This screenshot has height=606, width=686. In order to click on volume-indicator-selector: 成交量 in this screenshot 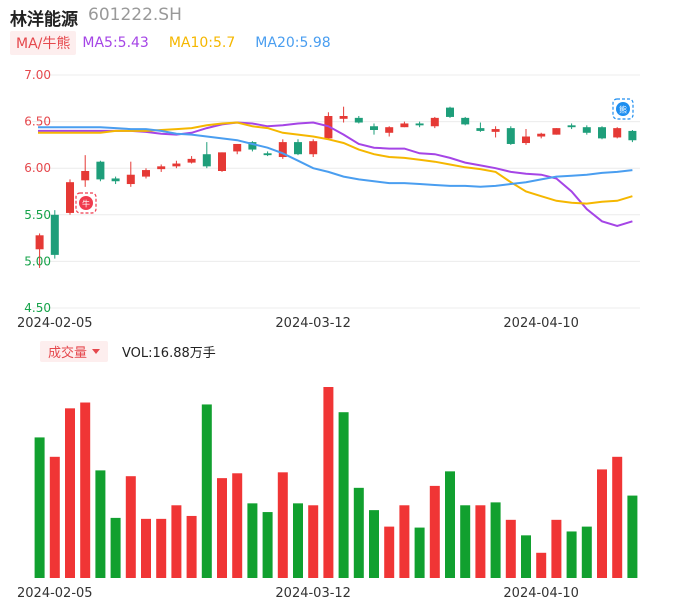, I will do `click(74, 351)`.